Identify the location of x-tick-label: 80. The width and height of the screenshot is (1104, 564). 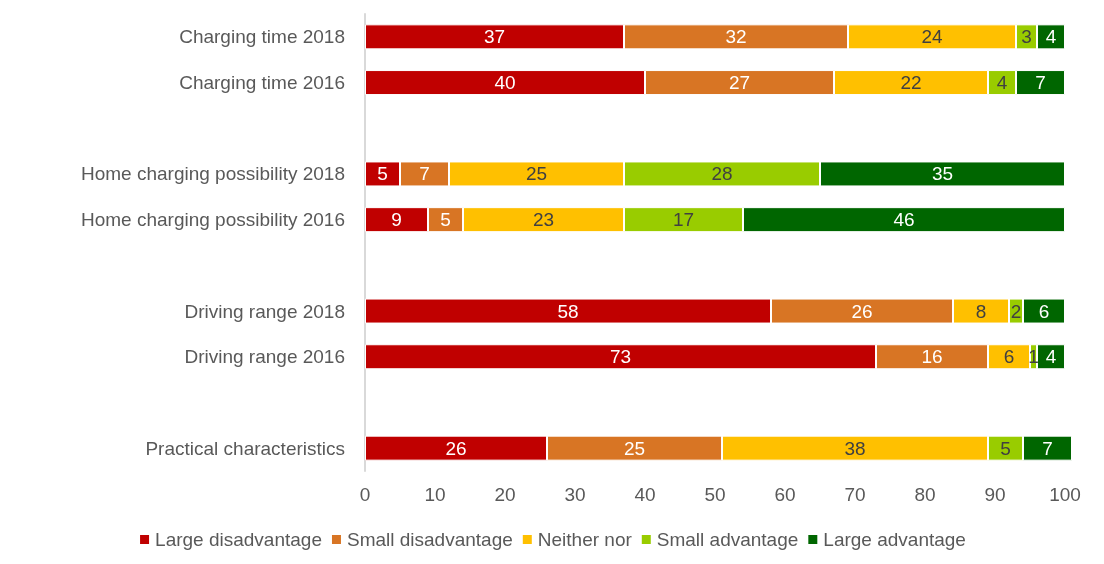
(925, 494).